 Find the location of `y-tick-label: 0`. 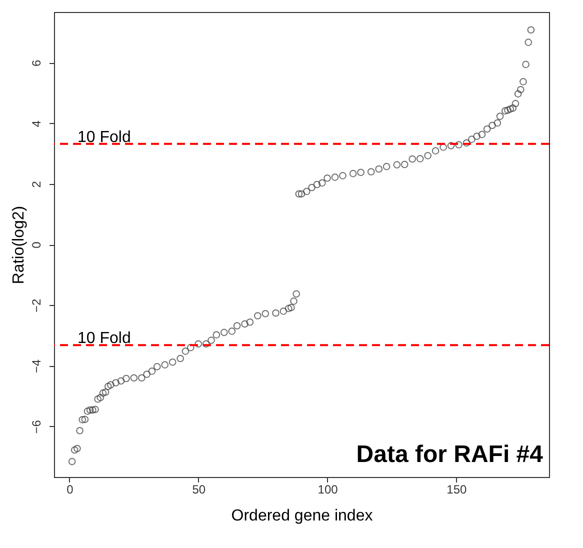

y-tick-label: 0 is located at coordinates (37, 244).